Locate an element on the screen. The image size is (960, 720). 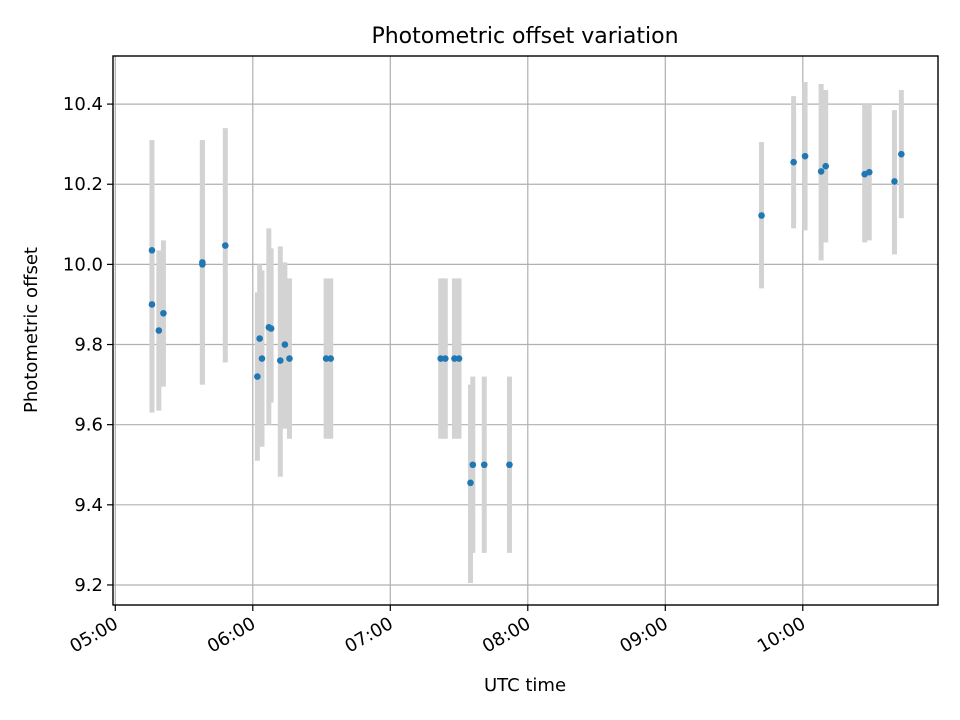
chart-title: Photometric offset variation is located at coordinates (524, 36).